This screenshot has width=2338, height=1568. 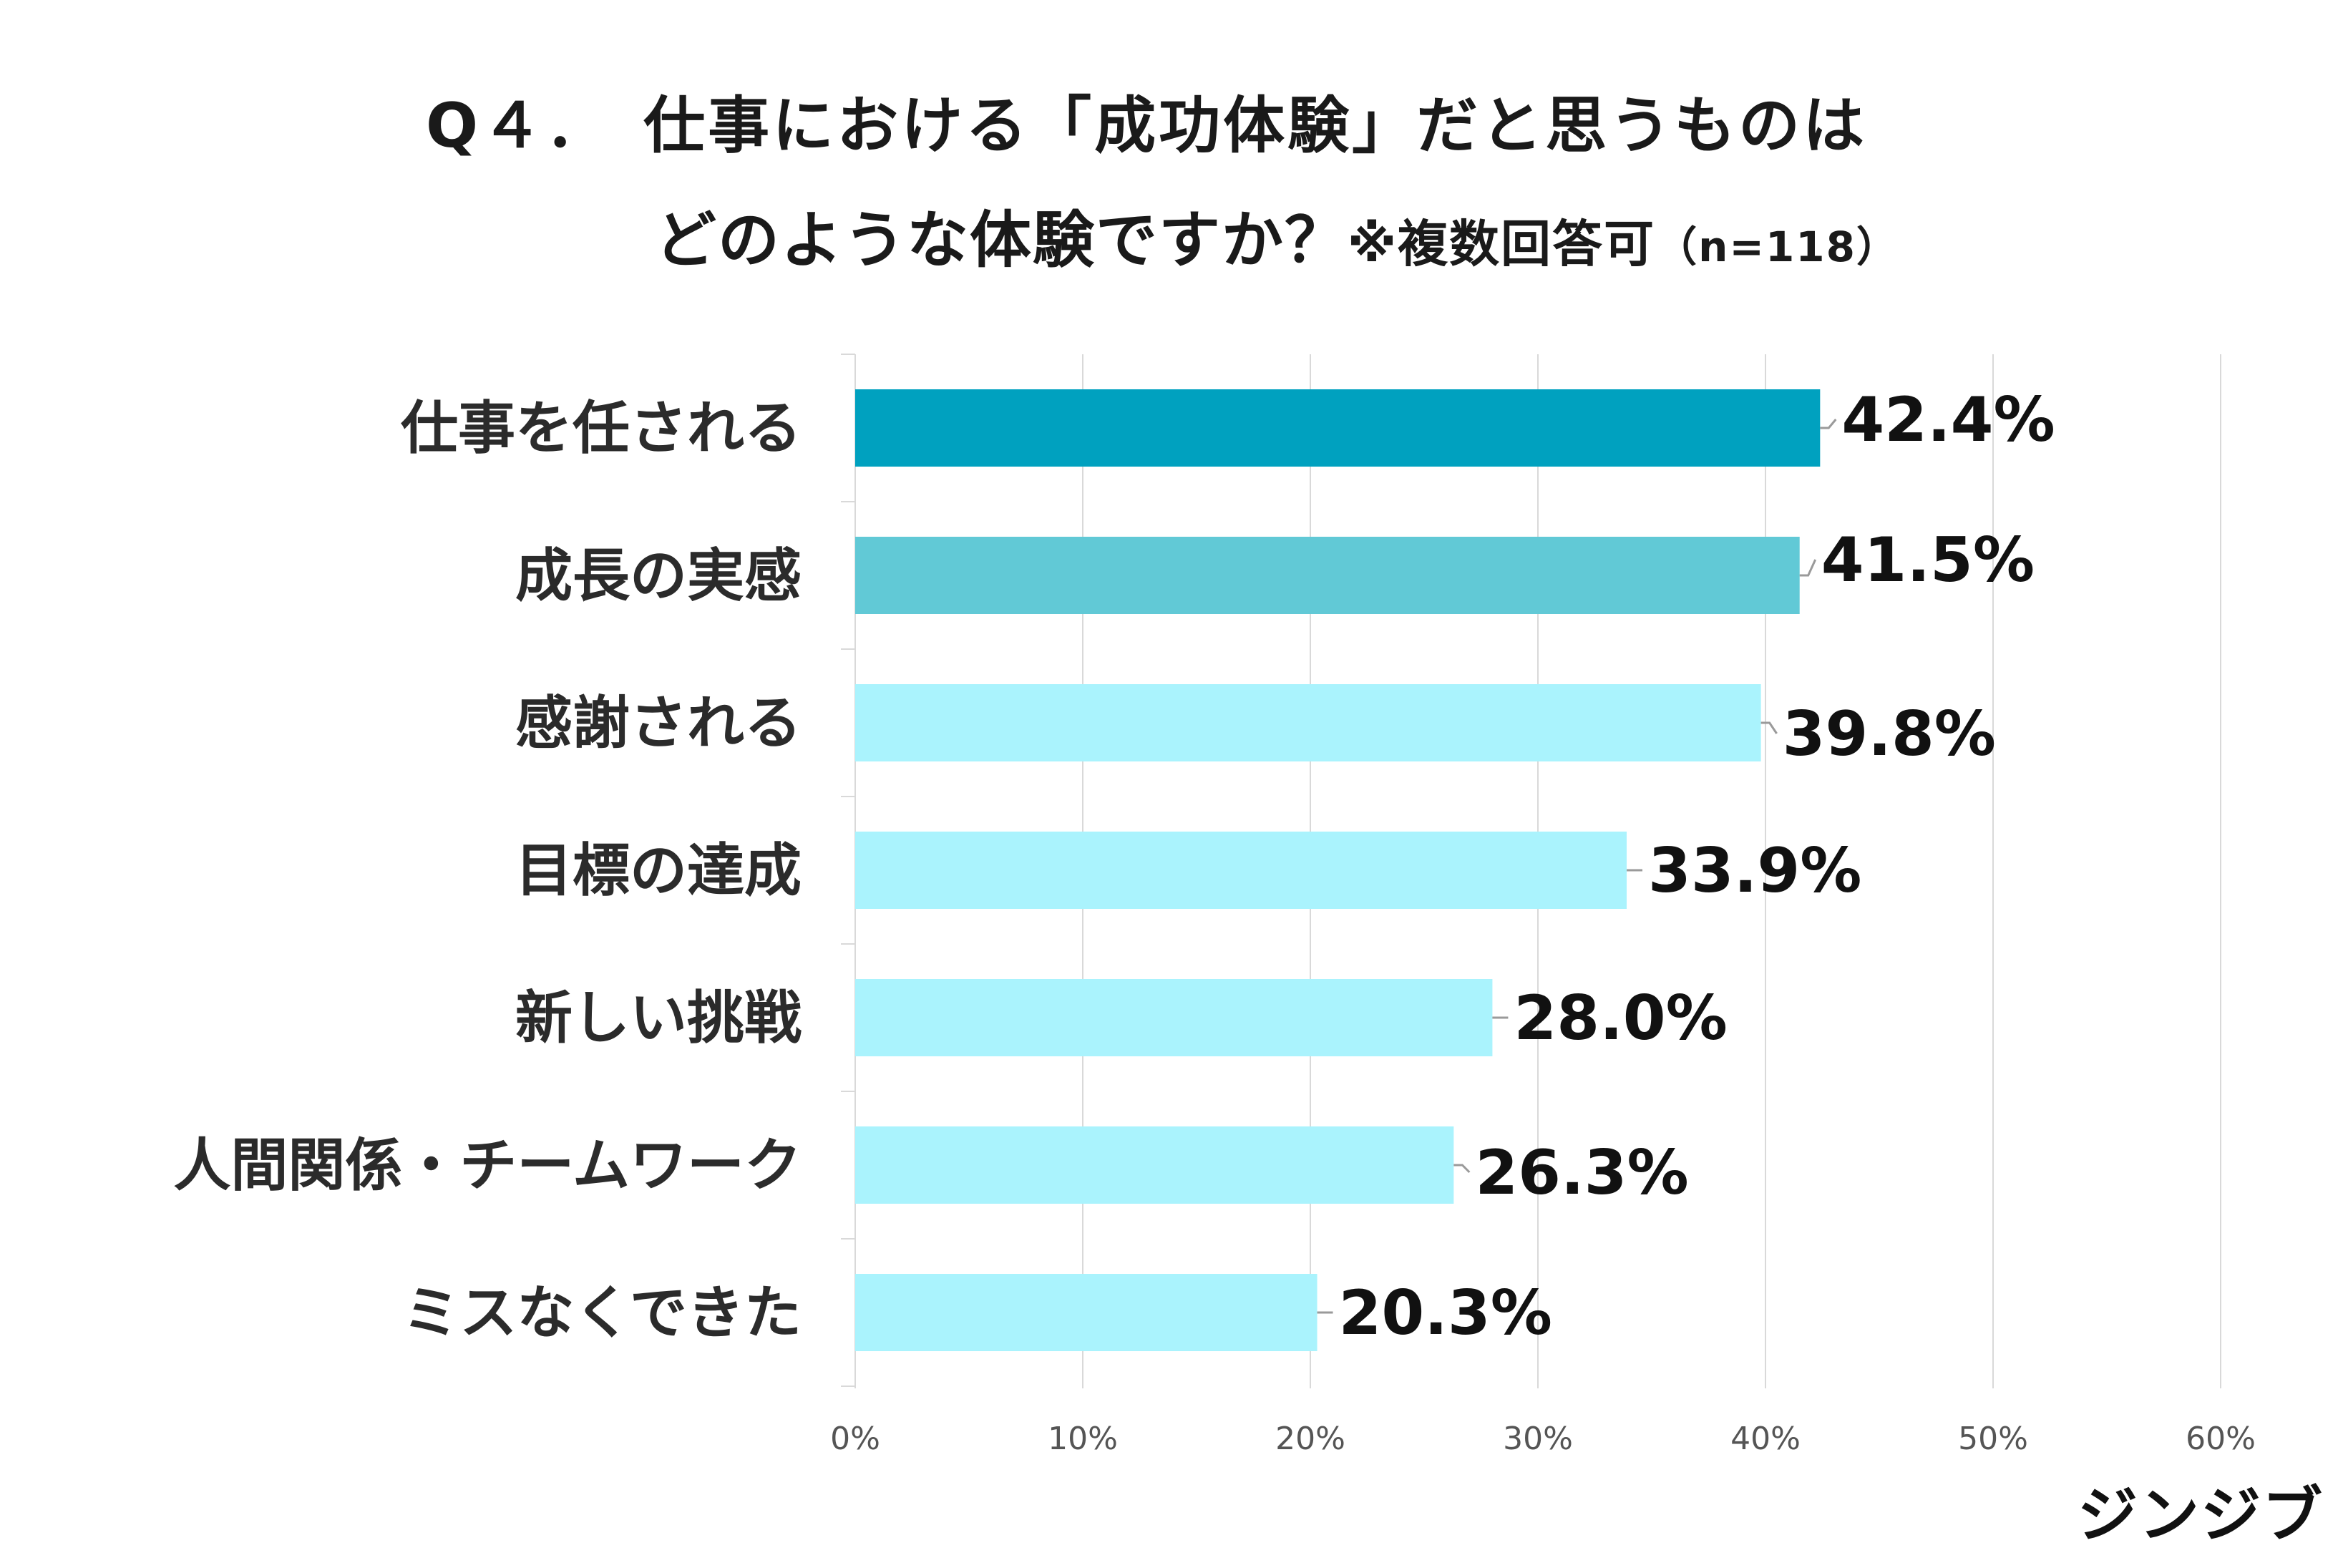 I want to click on x-axis-ticks: 0% 10% 20% 30% 40% 50% 60%, so click(x=1543, y=1439).